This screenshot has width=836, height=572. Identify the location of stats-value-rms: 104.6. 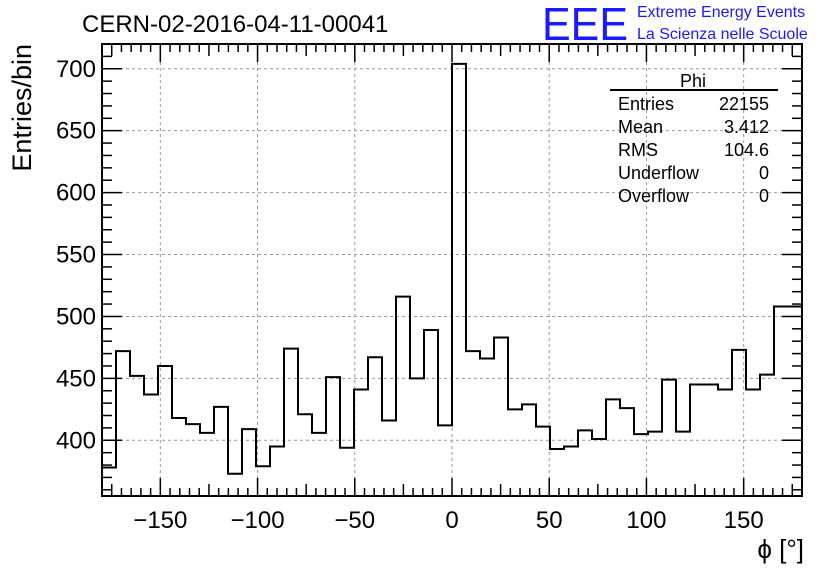
(746, 150).